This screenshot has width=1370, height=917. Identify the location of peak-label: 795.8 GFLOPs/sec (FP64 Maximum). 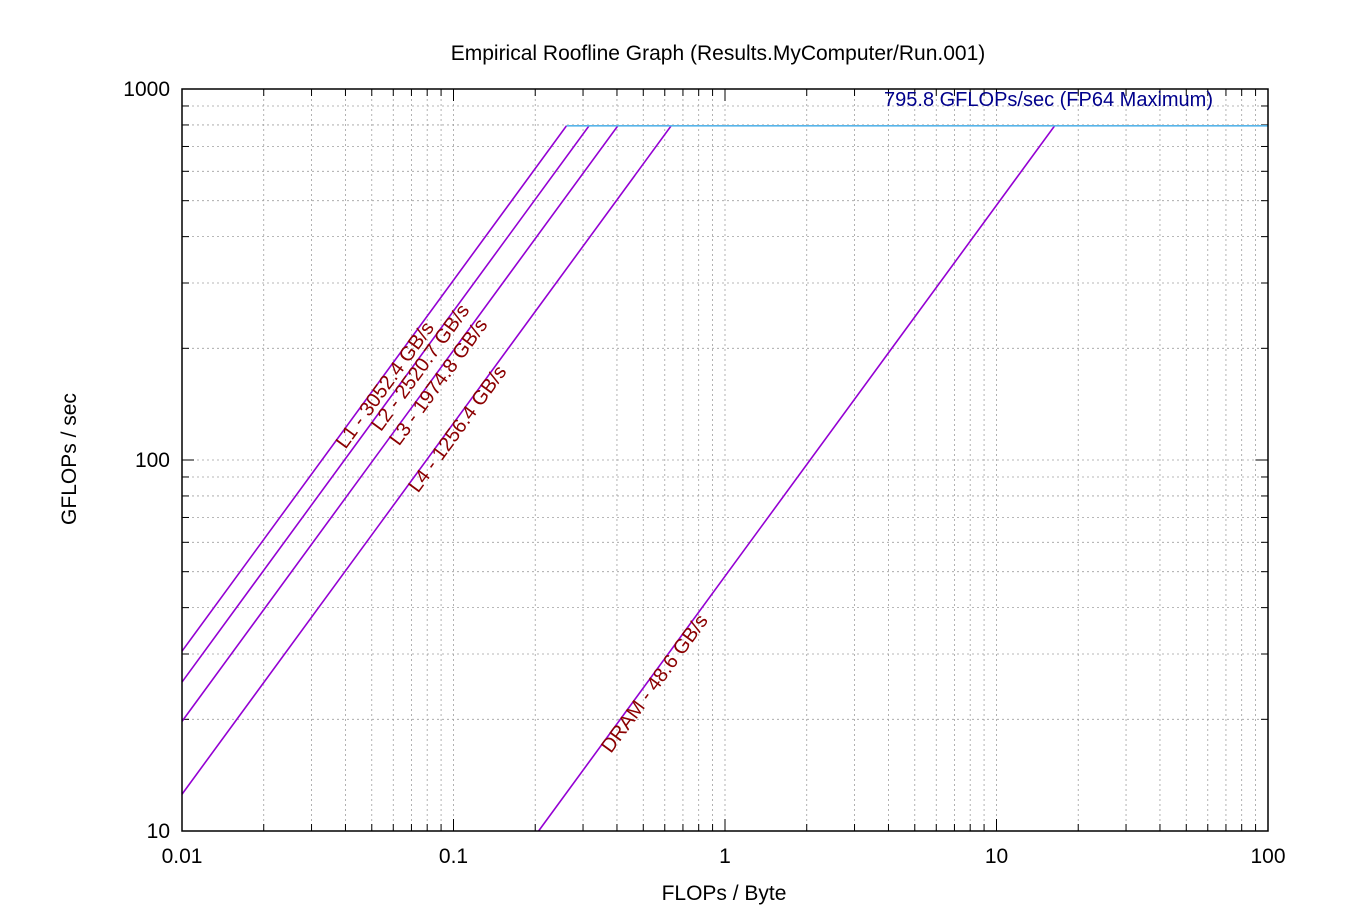
(1048, 100).